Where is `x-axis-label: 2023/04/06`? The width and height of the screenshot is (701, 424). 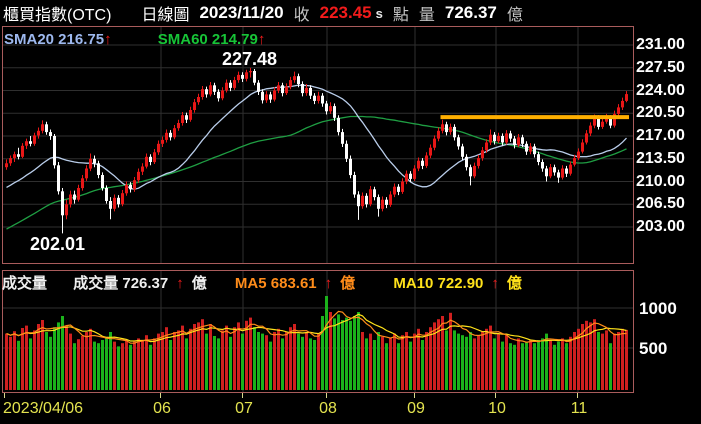
x-axis-label: 2023/04/06 is located at coordinates (43, 408).